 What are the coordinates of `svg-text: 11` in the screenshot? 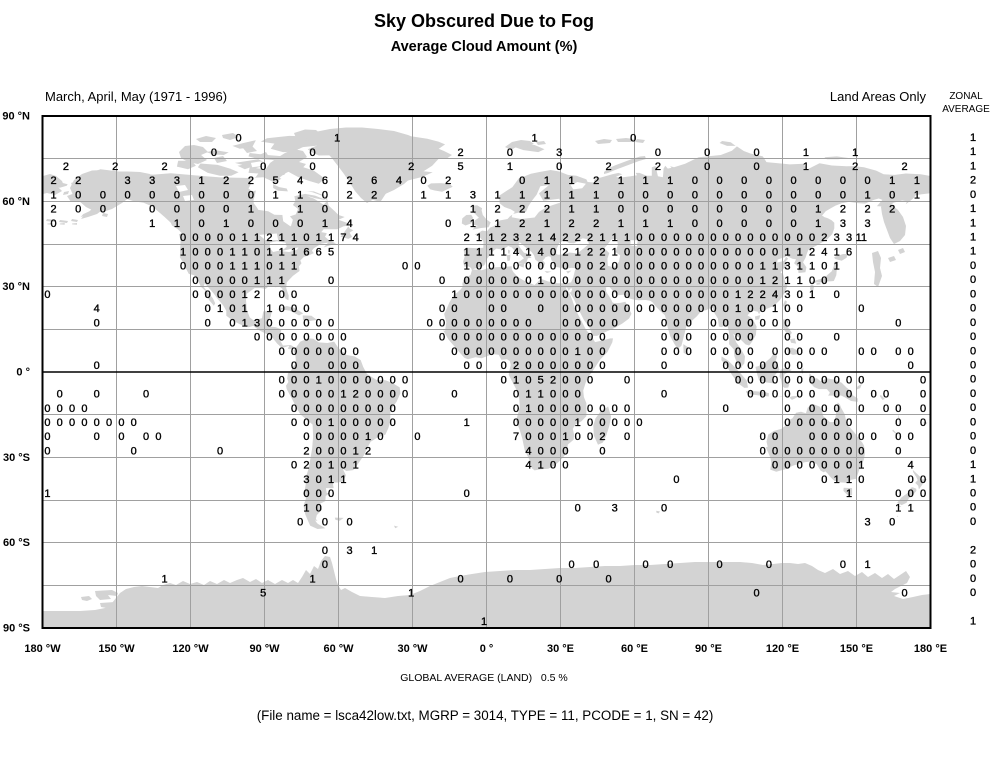 It's located at (861, 238).